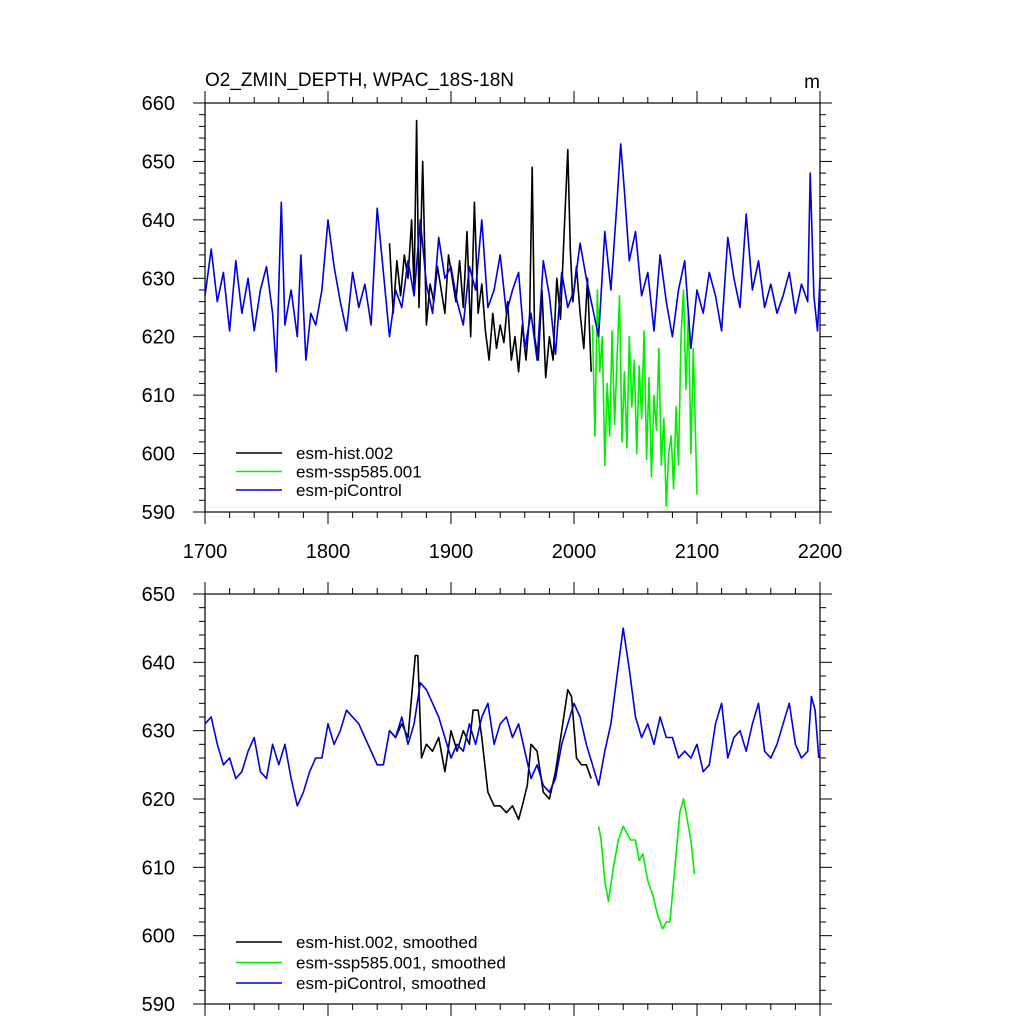 Image resolution: width=1024 pixels, height=1024 pixels. What do you see at coordinates (205, 552) in the screenshot?
I see `x-tick-label: 1700` at bounding box center [205, 552].